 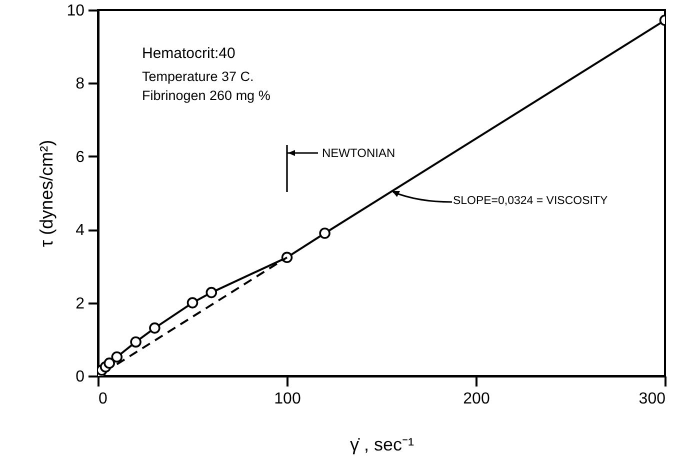 I want to click on annotation: SLOPE=0,0324 = VISCOSITY, so click(x=530, y=200).